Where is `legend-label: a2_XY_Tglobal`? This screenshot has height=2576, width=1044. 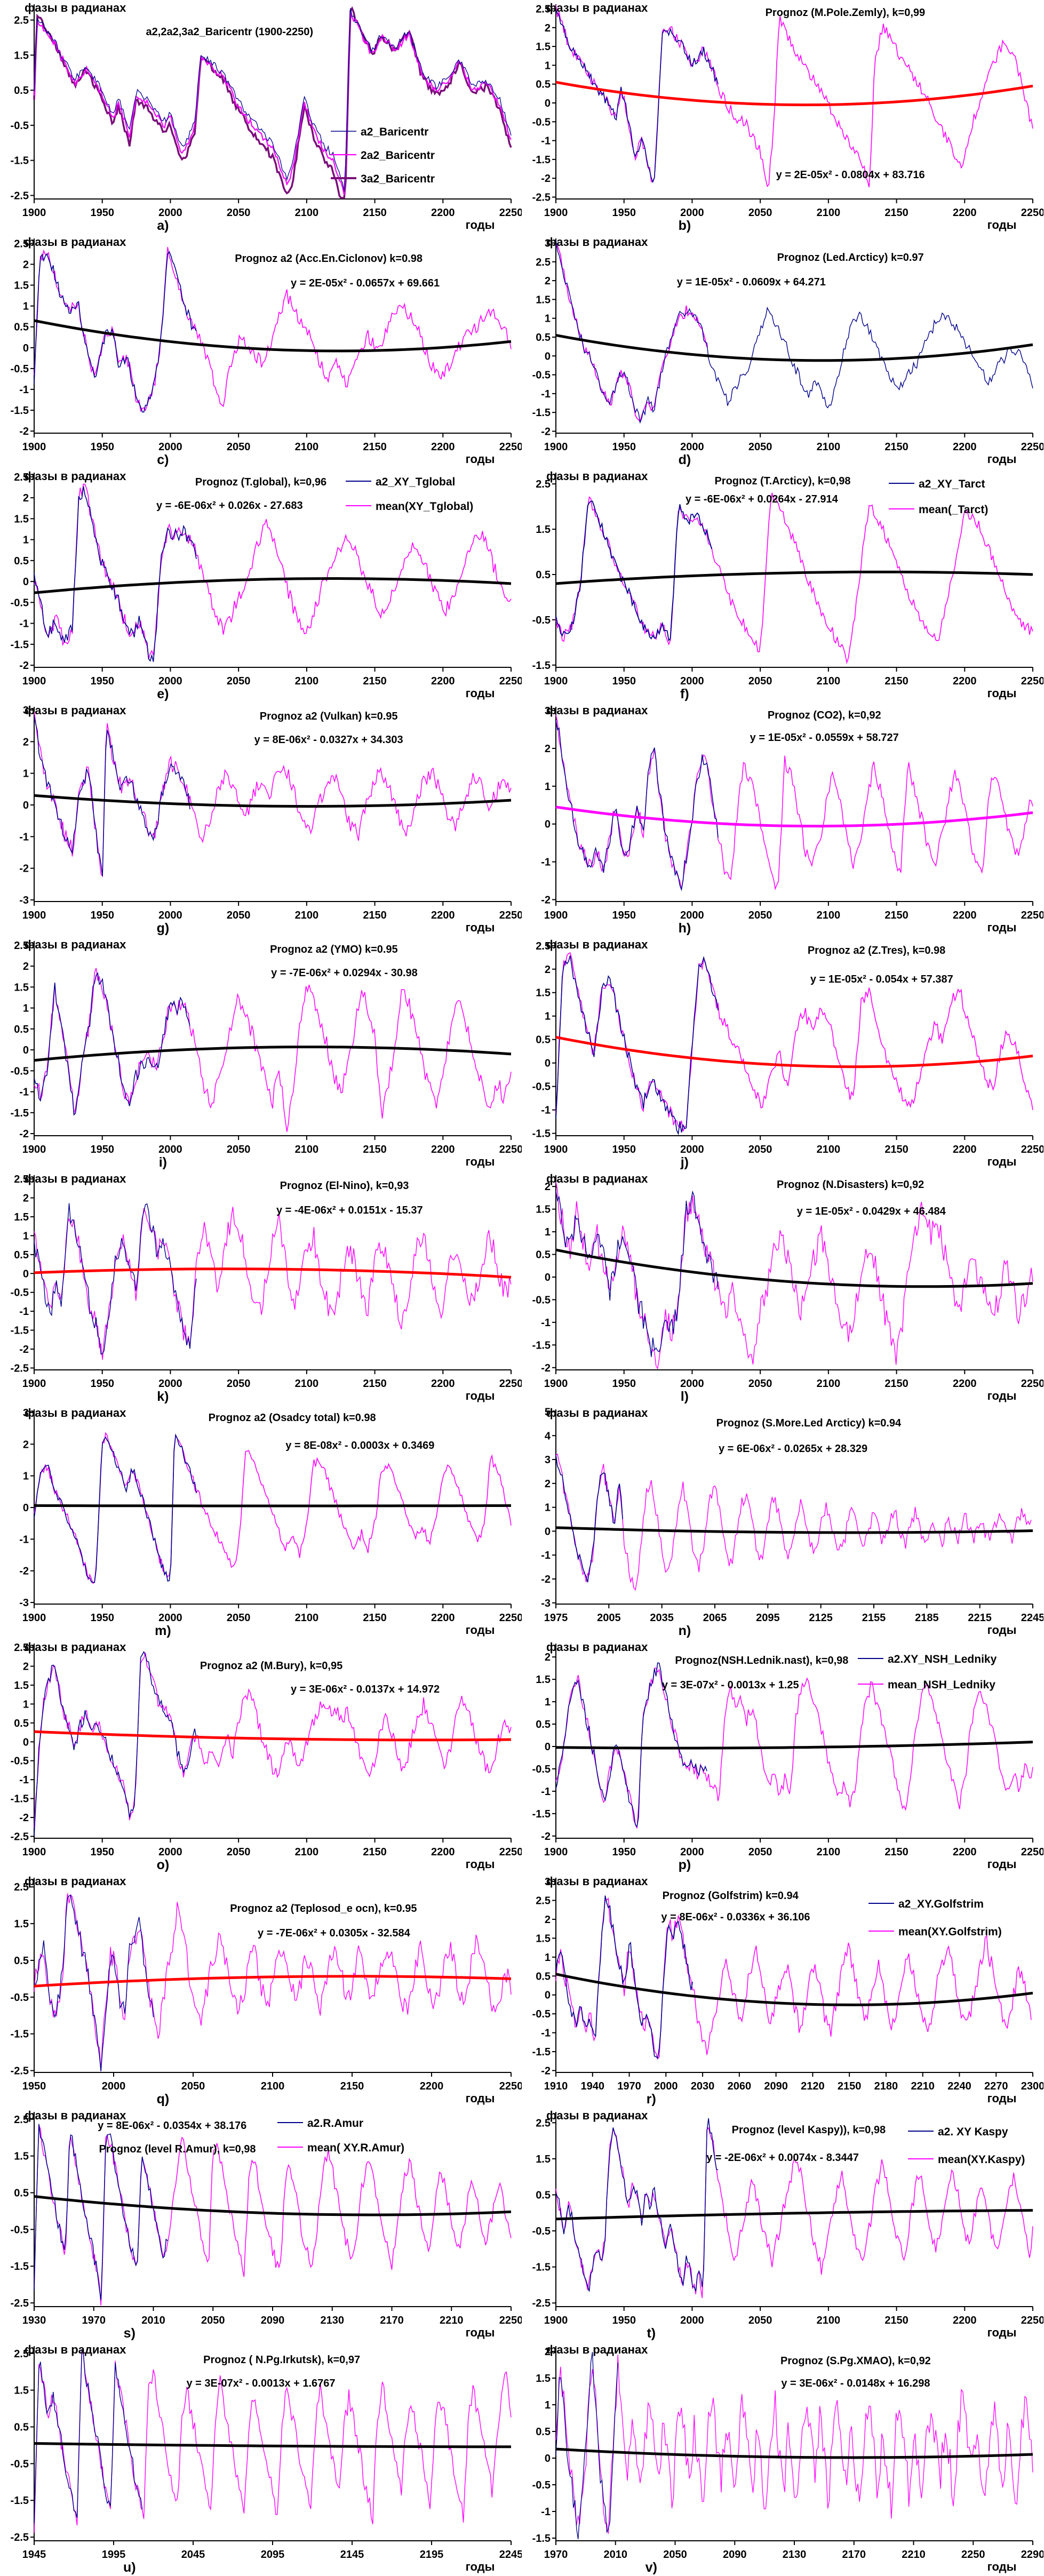 legend-label: a2_XY_Tglobal is located at coordinates (415, 482).